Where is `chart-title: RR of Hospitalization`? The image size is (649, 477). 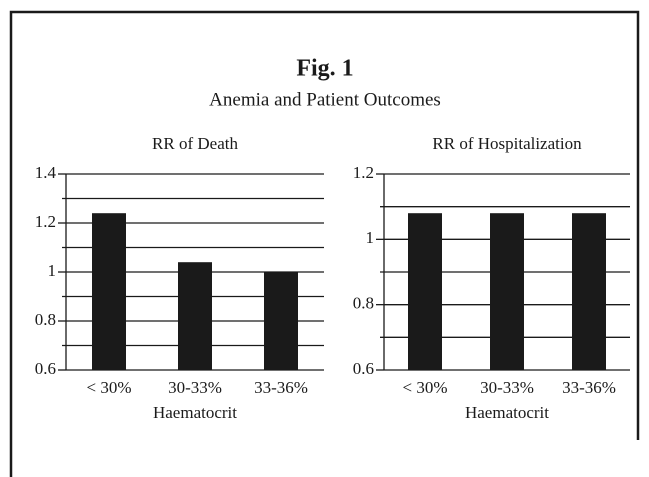
chart-title: RR of Hospitalization is located at coordinates (507, 143).